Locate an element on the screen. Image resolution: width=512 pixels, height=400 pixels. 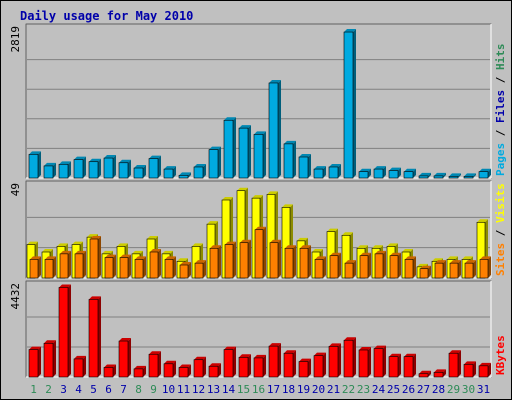
panel-requests-max-label: 2819 is located at coordinates (15, 39).